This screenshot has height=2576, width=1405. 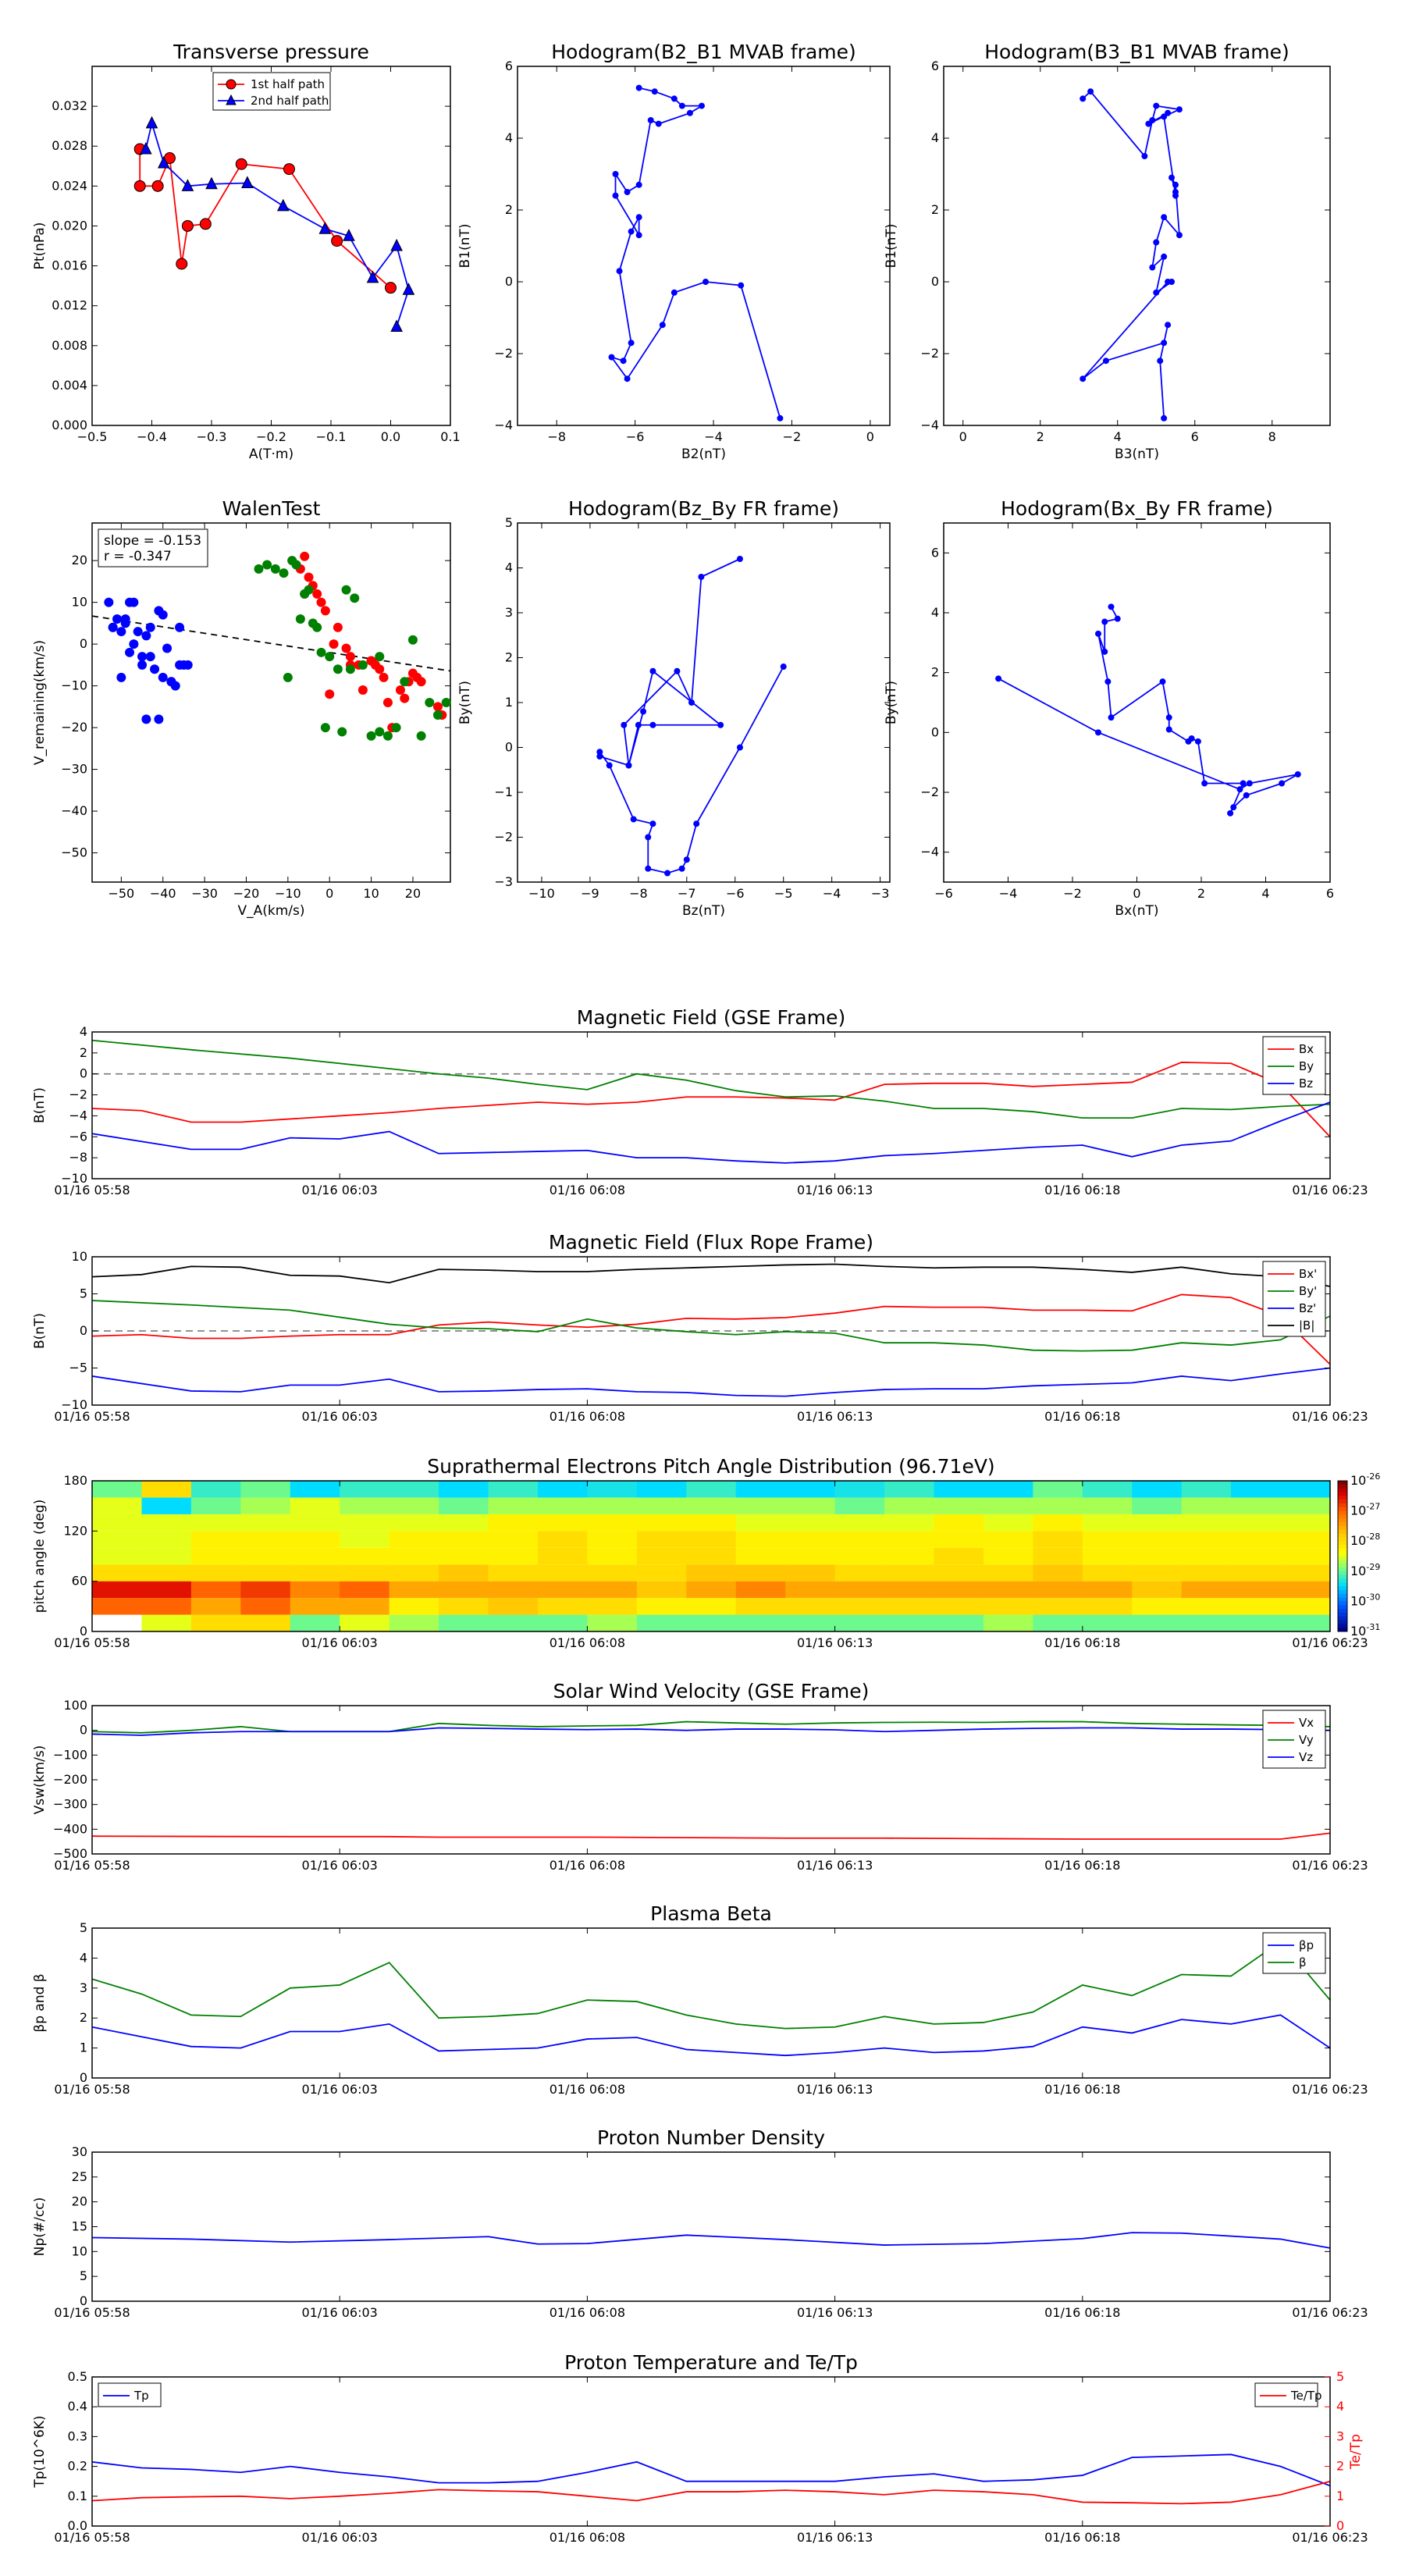 I want to click on y-tick-label: 15, so click(x=80, y=2226).